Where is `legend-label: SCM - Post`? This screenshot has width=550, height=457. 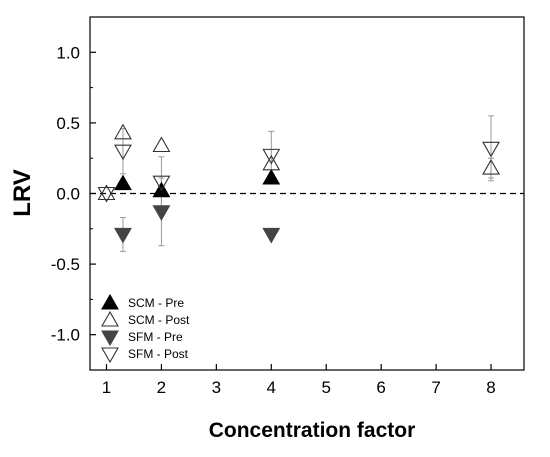 legend-label: SCM - Post is located at coordinates (159, 320).